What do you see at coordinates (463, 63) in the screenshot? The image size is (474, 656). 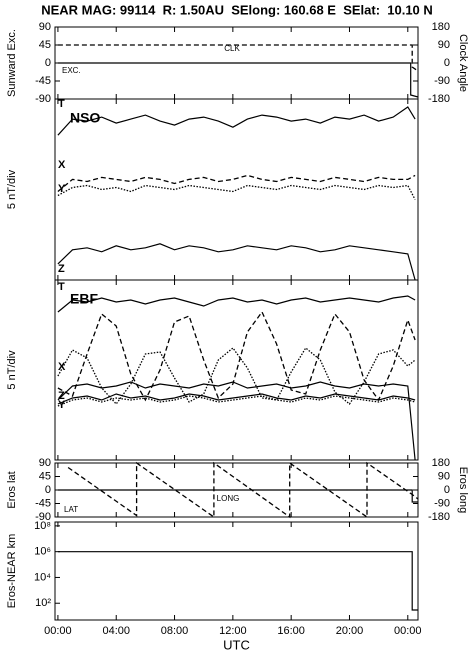 I see `y2-axis-label: Clock Angle` at bounding box center [463, 63].